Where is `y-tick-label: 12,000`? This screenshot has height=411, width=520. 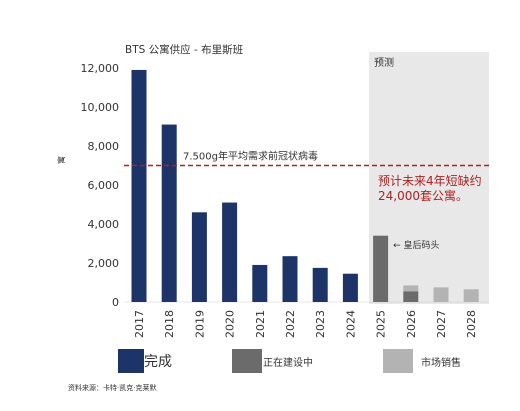 y-tick-label: 12,000 is located at coordinates (100, 68).